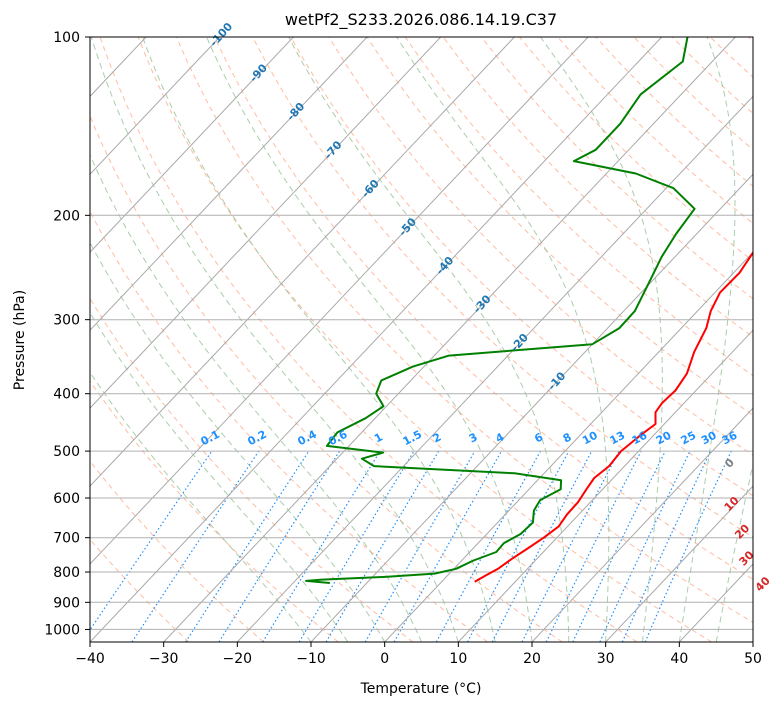 The width and height of the screenshot is (775, 708). I want to click on y-tick-label: 600, so click(66, 499).